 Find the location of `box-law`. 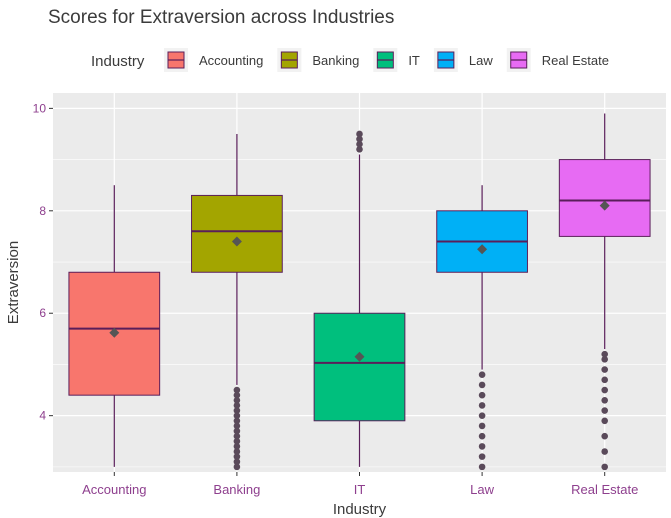

box-law is located at coordinates (482, 328).